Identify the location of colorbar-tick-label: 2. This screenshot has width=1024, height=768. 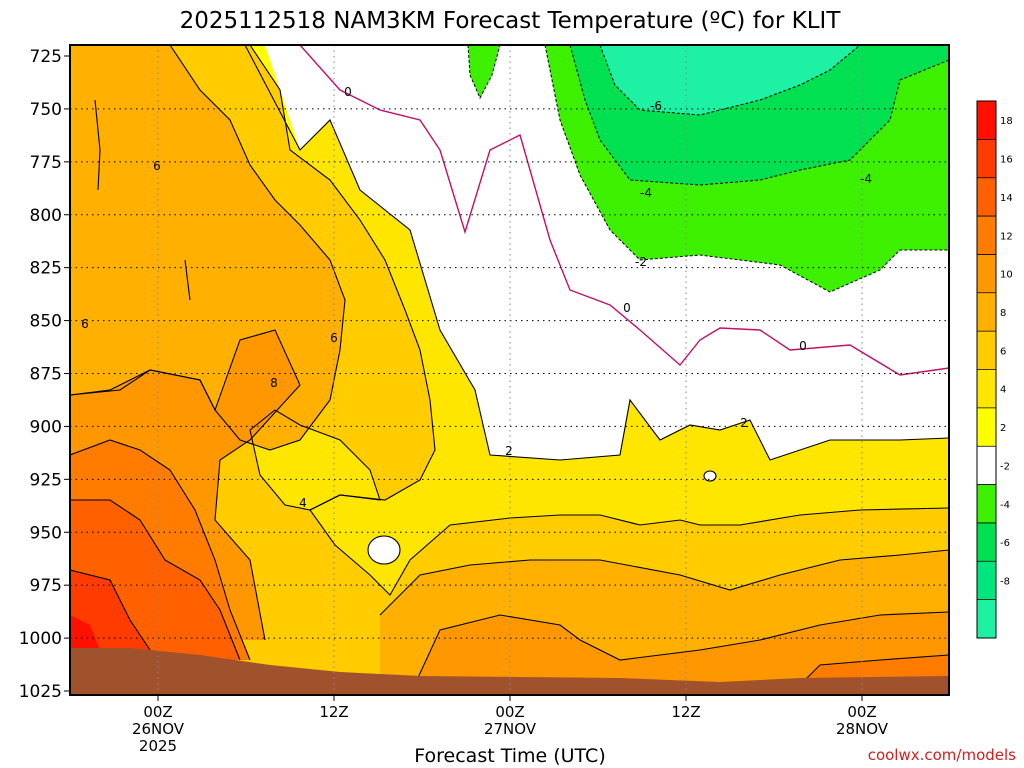
(1003, 428).